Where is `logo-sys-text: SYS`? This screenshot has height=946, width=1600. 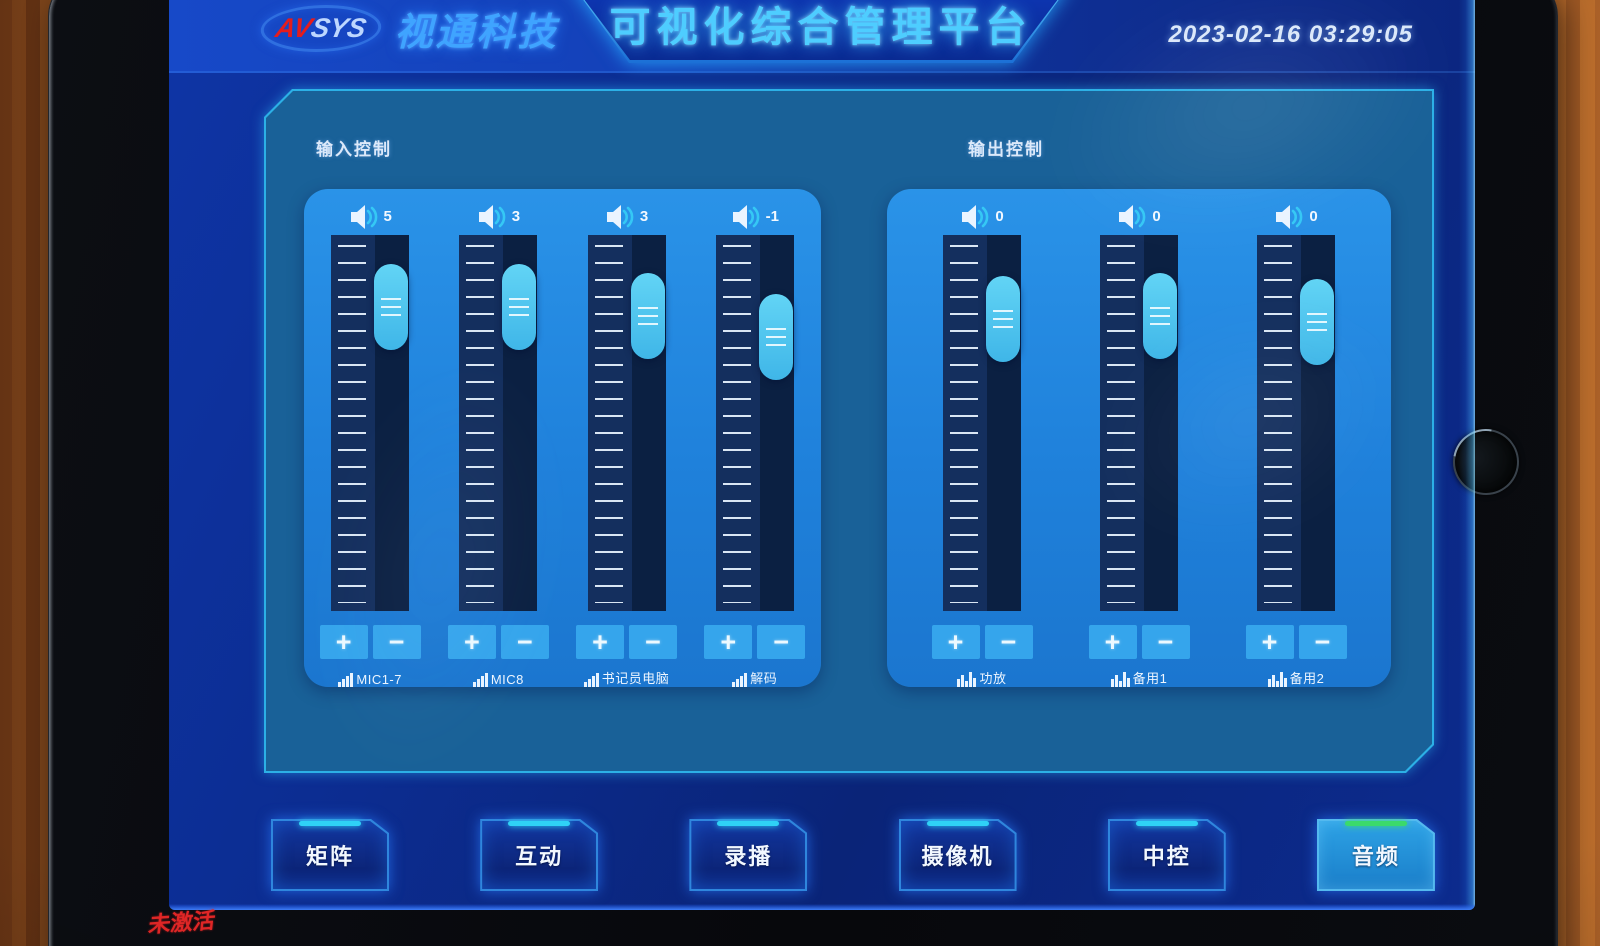
logo-sys-text: SYS is located at coordinates (338, 28).